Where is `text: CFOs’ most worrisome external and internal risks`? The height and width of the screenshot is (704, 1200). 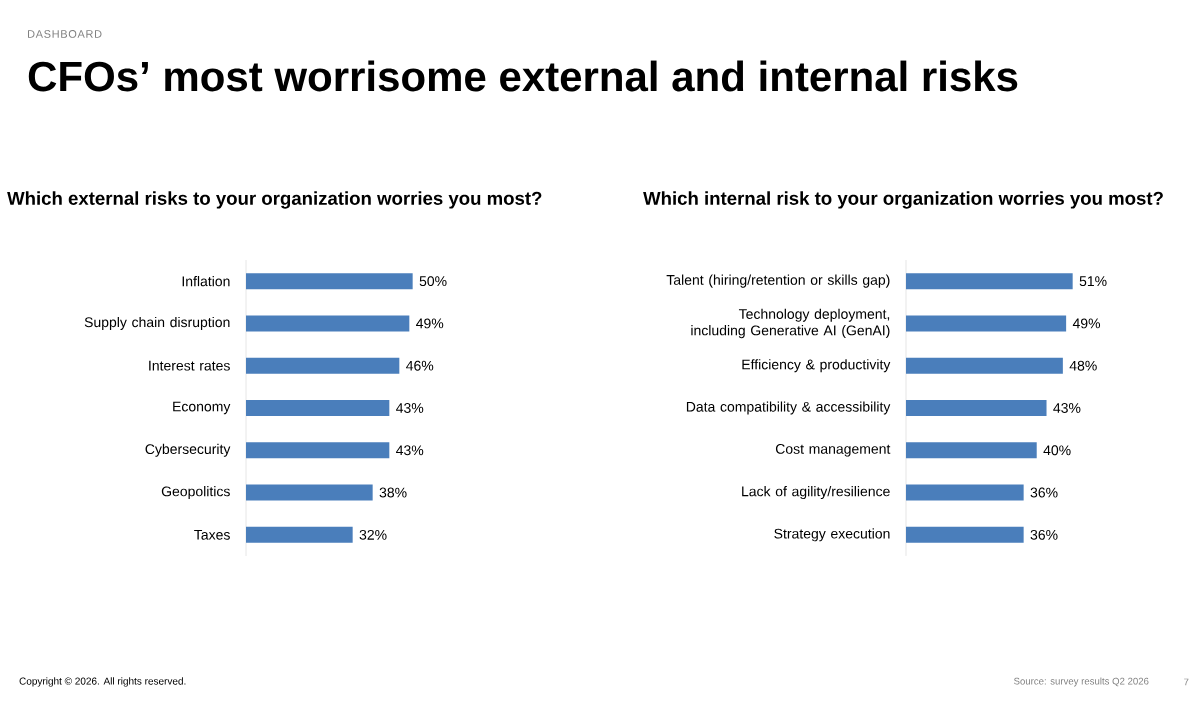 text: CFOs’ most worrisome external and internal risks is located at coordinates (523, 76).